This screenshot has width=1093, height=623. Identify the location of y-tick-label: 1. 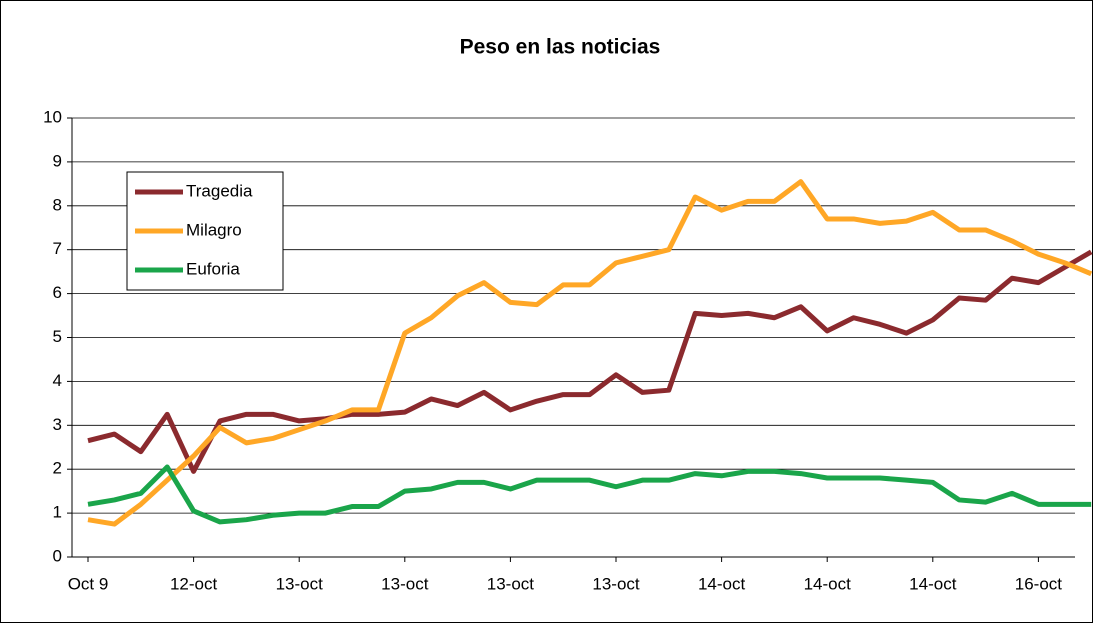
(57, 512).